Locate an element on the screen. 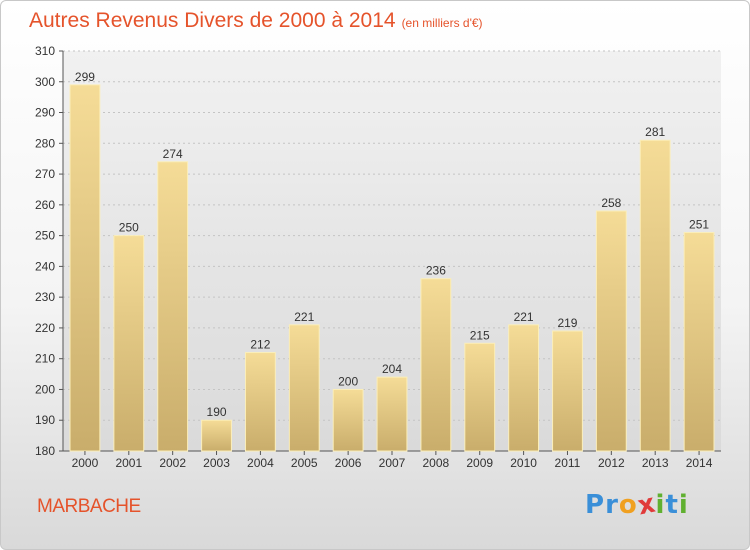 This screenshot has width=750, height=550. y-tick-label: 300 is located at coordinates (45, 82).